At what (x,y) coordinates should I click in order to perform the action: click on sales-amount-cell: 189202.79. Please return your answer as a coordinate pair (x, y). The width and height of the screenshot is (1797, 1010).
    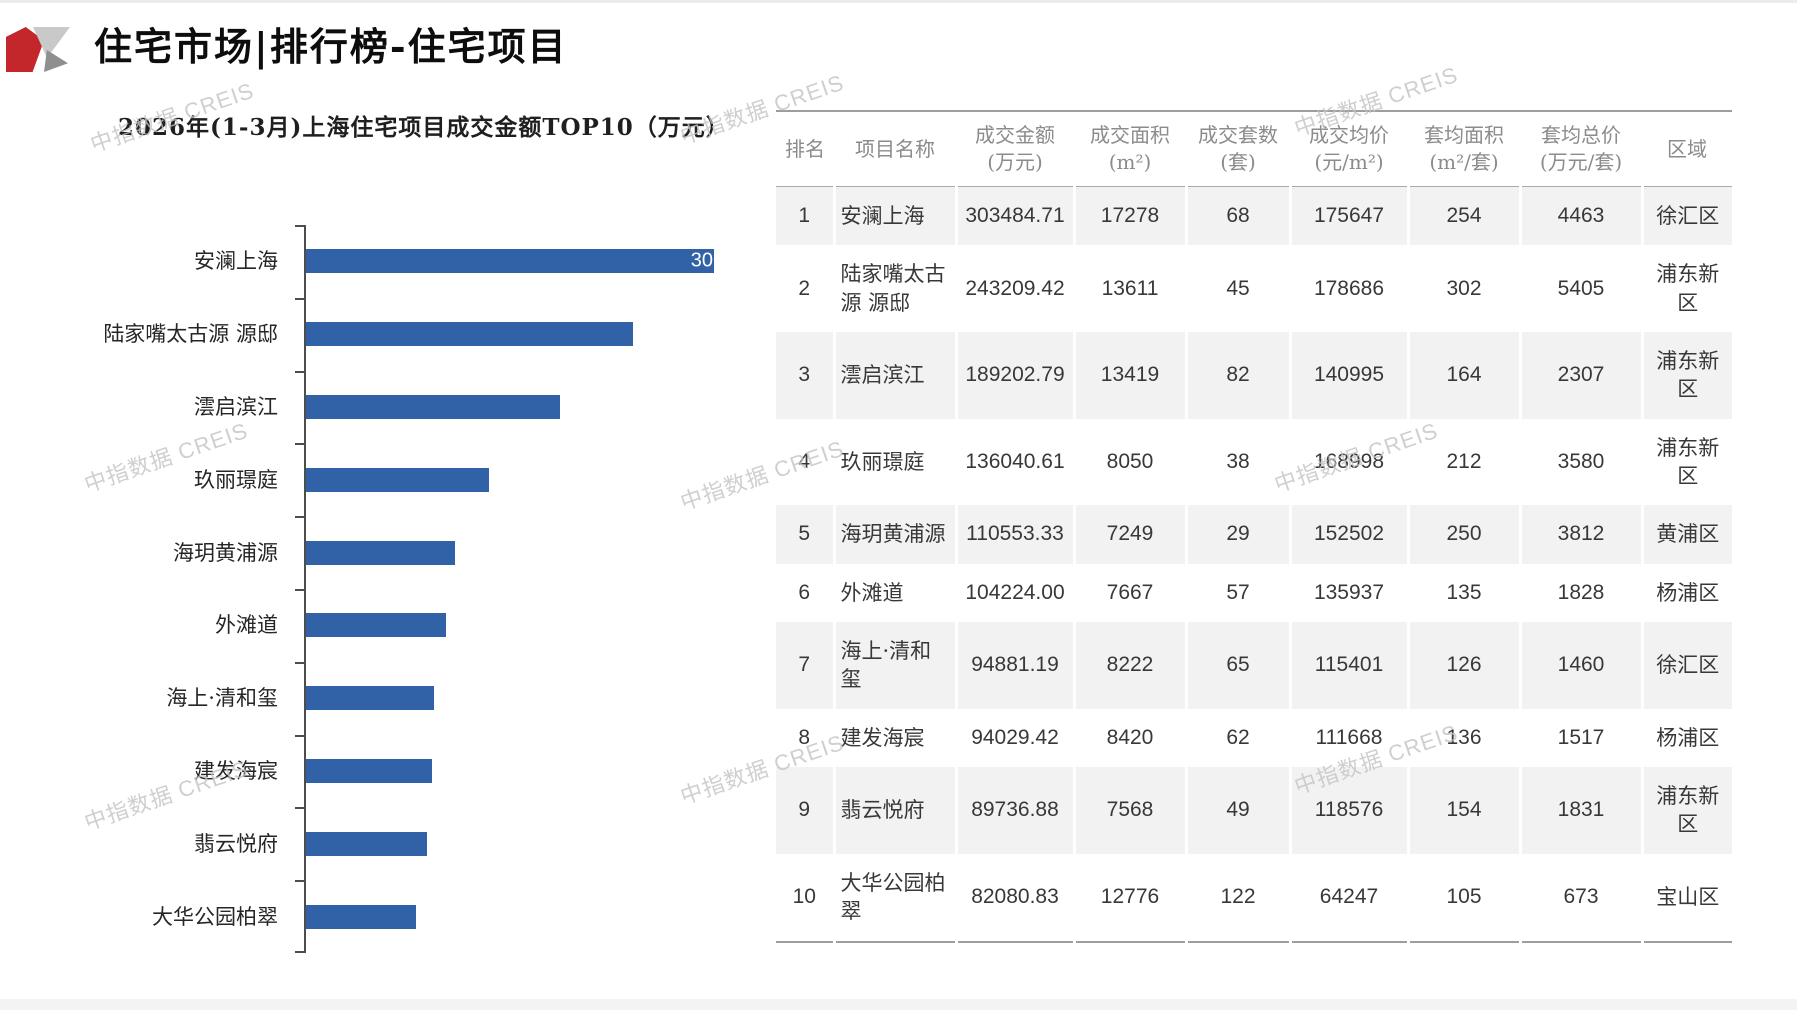
    Looking at the image, I should click on (1014, 375).